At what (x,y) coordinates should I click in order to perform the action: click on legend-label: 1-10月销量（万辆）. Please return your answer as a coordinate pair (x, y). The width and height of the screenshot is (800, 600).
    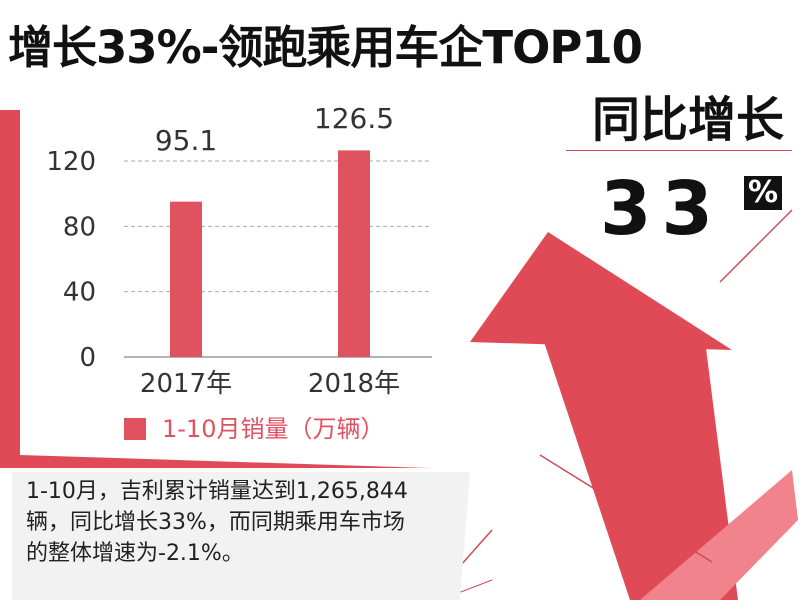
    Looking at the image, I should click on (273, 429).